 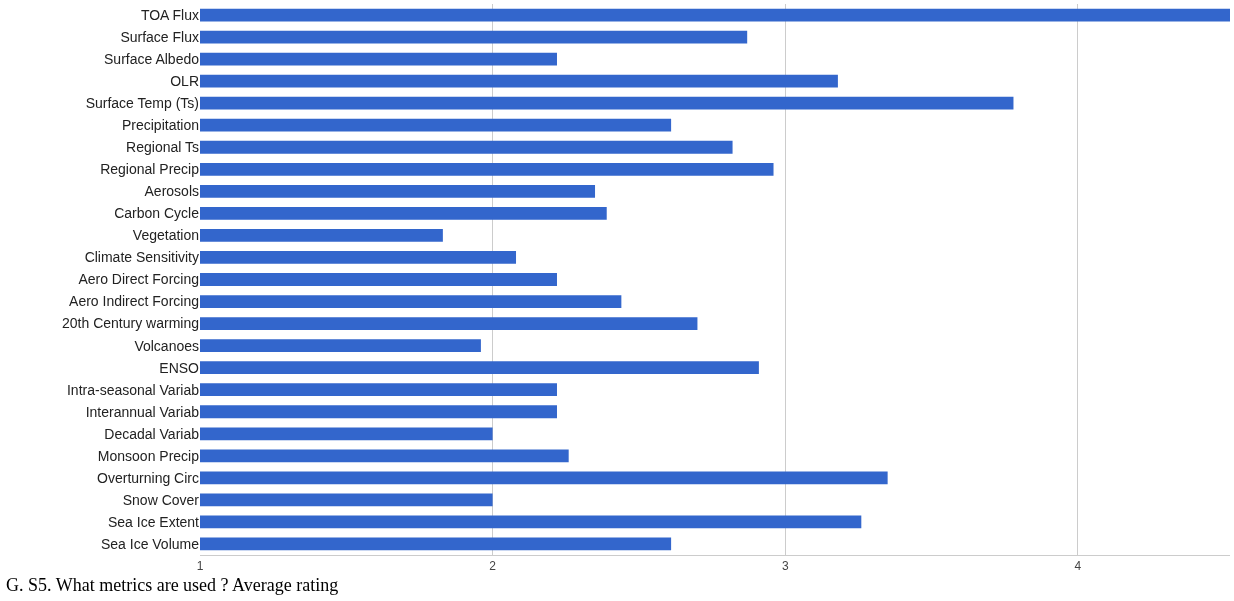 What do you see at coordinates (142, 411) in the screenshot?
I see `y-tick-label: Interannual Variab` at bounding box center [142, 411].